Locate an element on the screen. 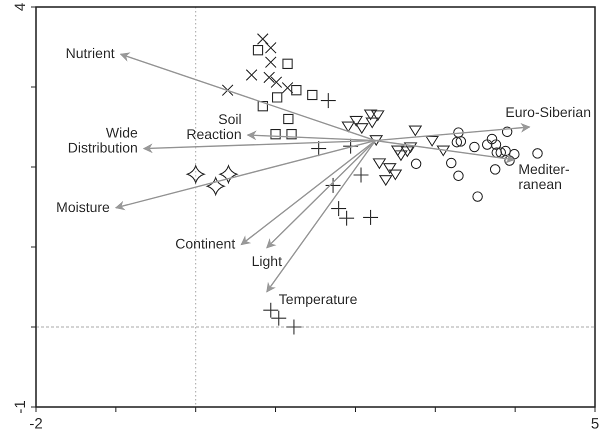 The height and width of the screenshot is (439, 600). series-label: Mediter- ranean is located at coordinates (544, 176).